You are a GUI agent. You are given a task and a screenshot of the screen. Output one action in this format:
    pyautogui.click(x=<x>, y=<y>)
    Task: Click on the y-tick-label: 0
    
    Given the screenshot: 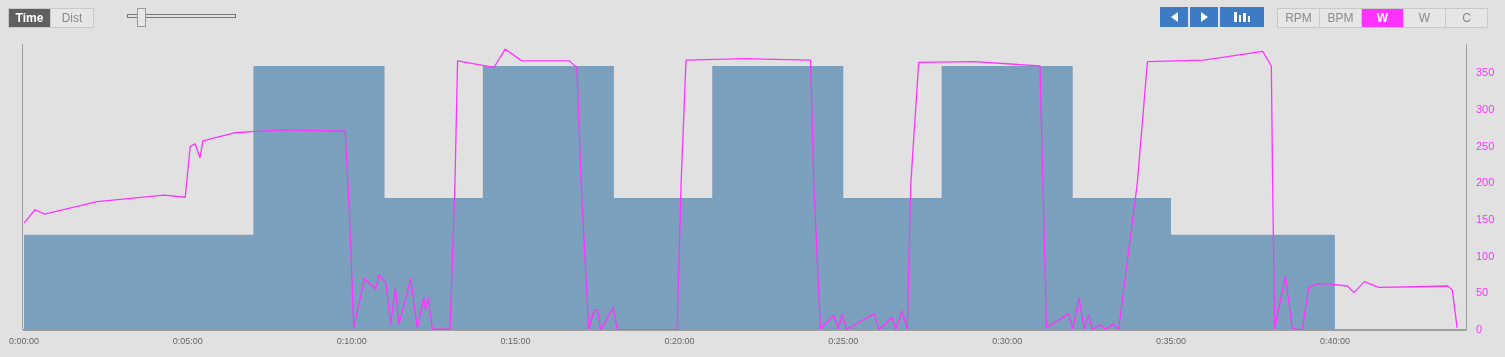 What is the action you would take?
    pyautogui.click(x=1479, y=329)
    